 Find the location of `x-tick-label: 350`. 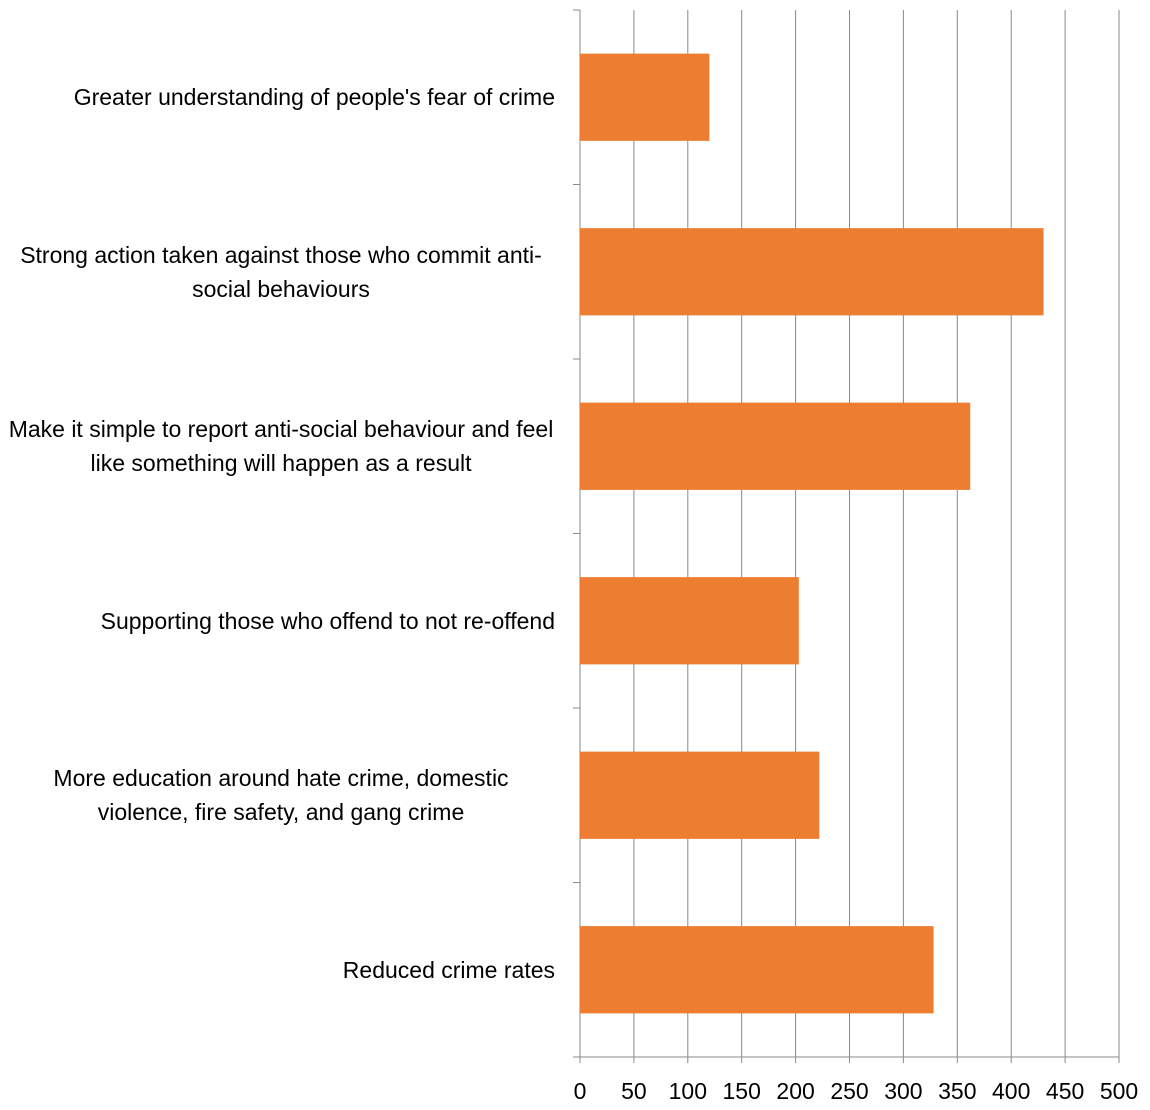

x-tick-label: 350 is located at coordinates (957, 1091).